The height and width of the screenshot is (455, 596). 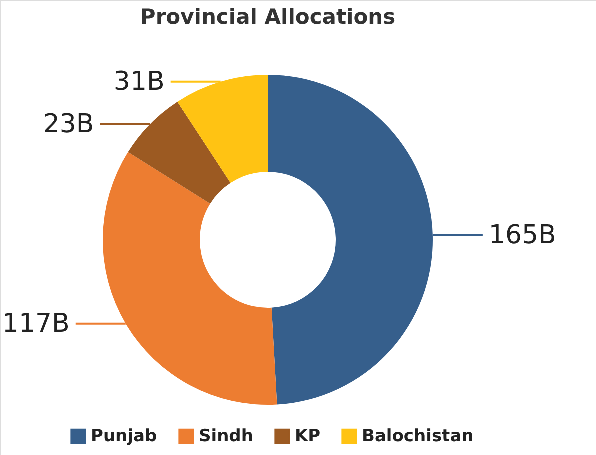 What do you see at coordinates (268, 17) in the screenshot?
I see `chart-title: Provincial Allocations` at bounding box center [268, 17].